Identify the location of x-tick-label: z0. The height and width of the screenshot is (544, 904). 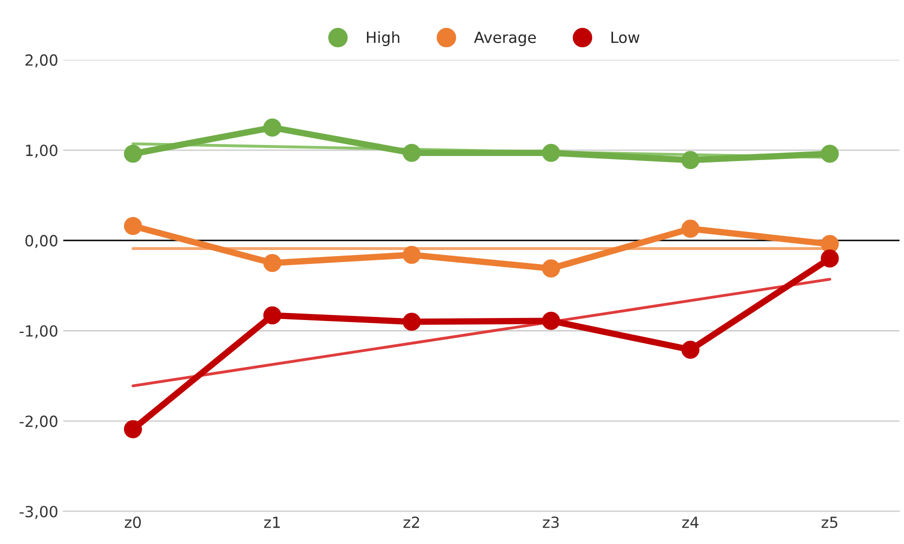
(132, 522).